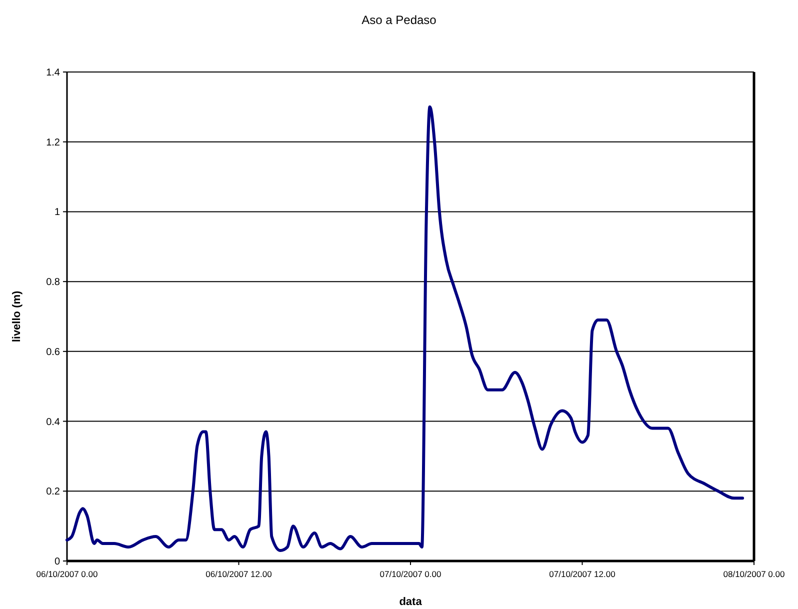 Image resolution: width=798 pixels, height=609 pixels. I want to click on y-tick-label: 0.6, so click(53, 352).